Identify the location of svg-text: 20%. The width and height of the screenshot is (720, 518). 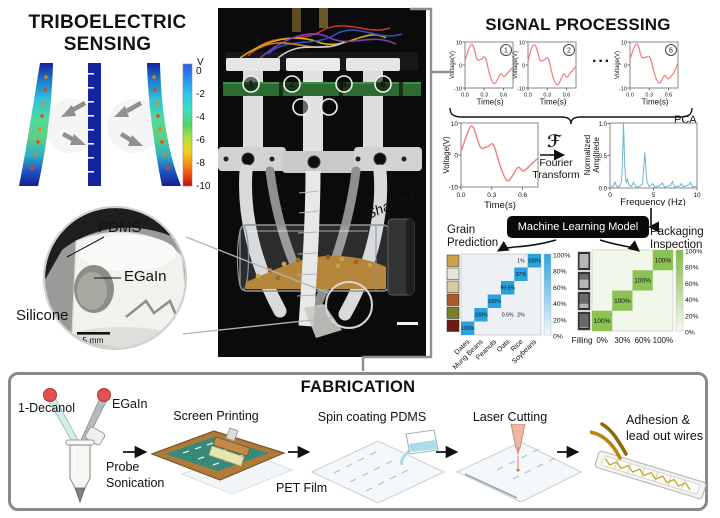
(560, 320).